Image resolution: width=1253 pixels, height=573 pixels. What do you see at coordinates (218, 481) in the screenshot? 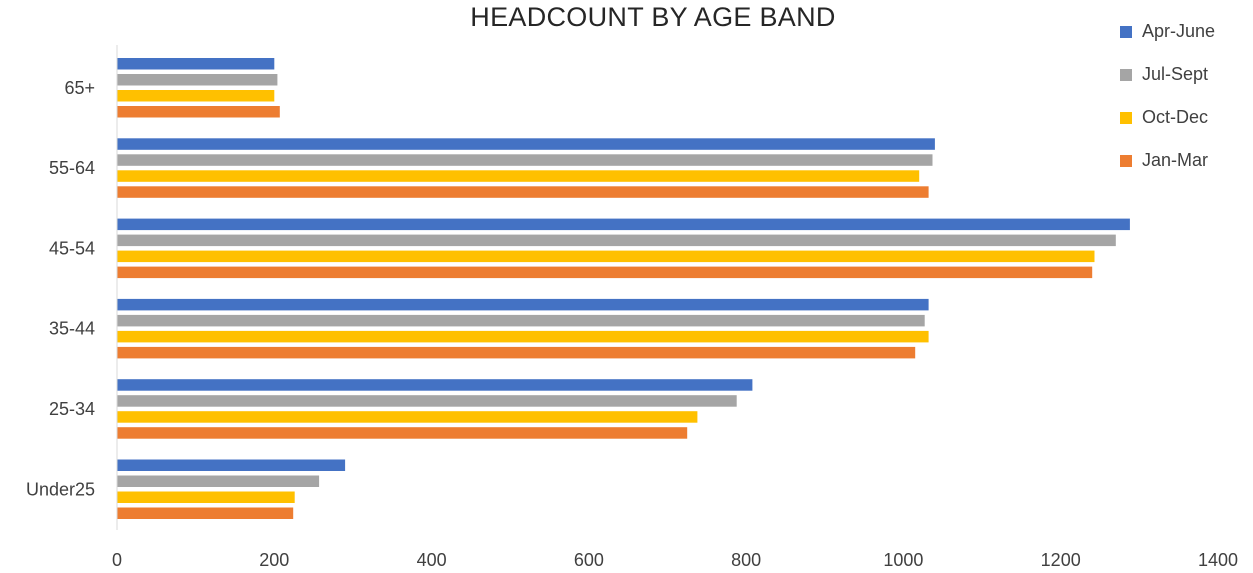
I see `bar-under25-jul-sept` at bounding box center [218, 481].